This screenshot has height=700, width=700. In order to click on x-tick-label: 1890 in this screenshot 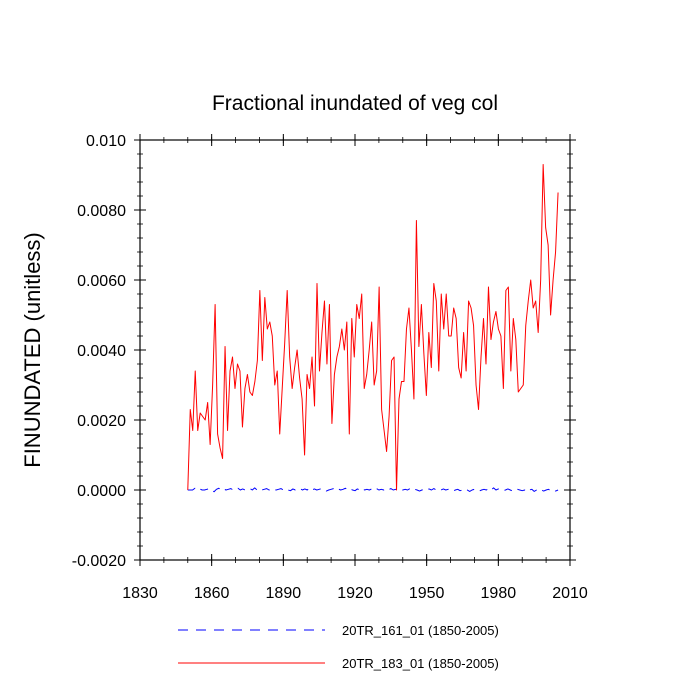, I will do `click(284, 593)`.